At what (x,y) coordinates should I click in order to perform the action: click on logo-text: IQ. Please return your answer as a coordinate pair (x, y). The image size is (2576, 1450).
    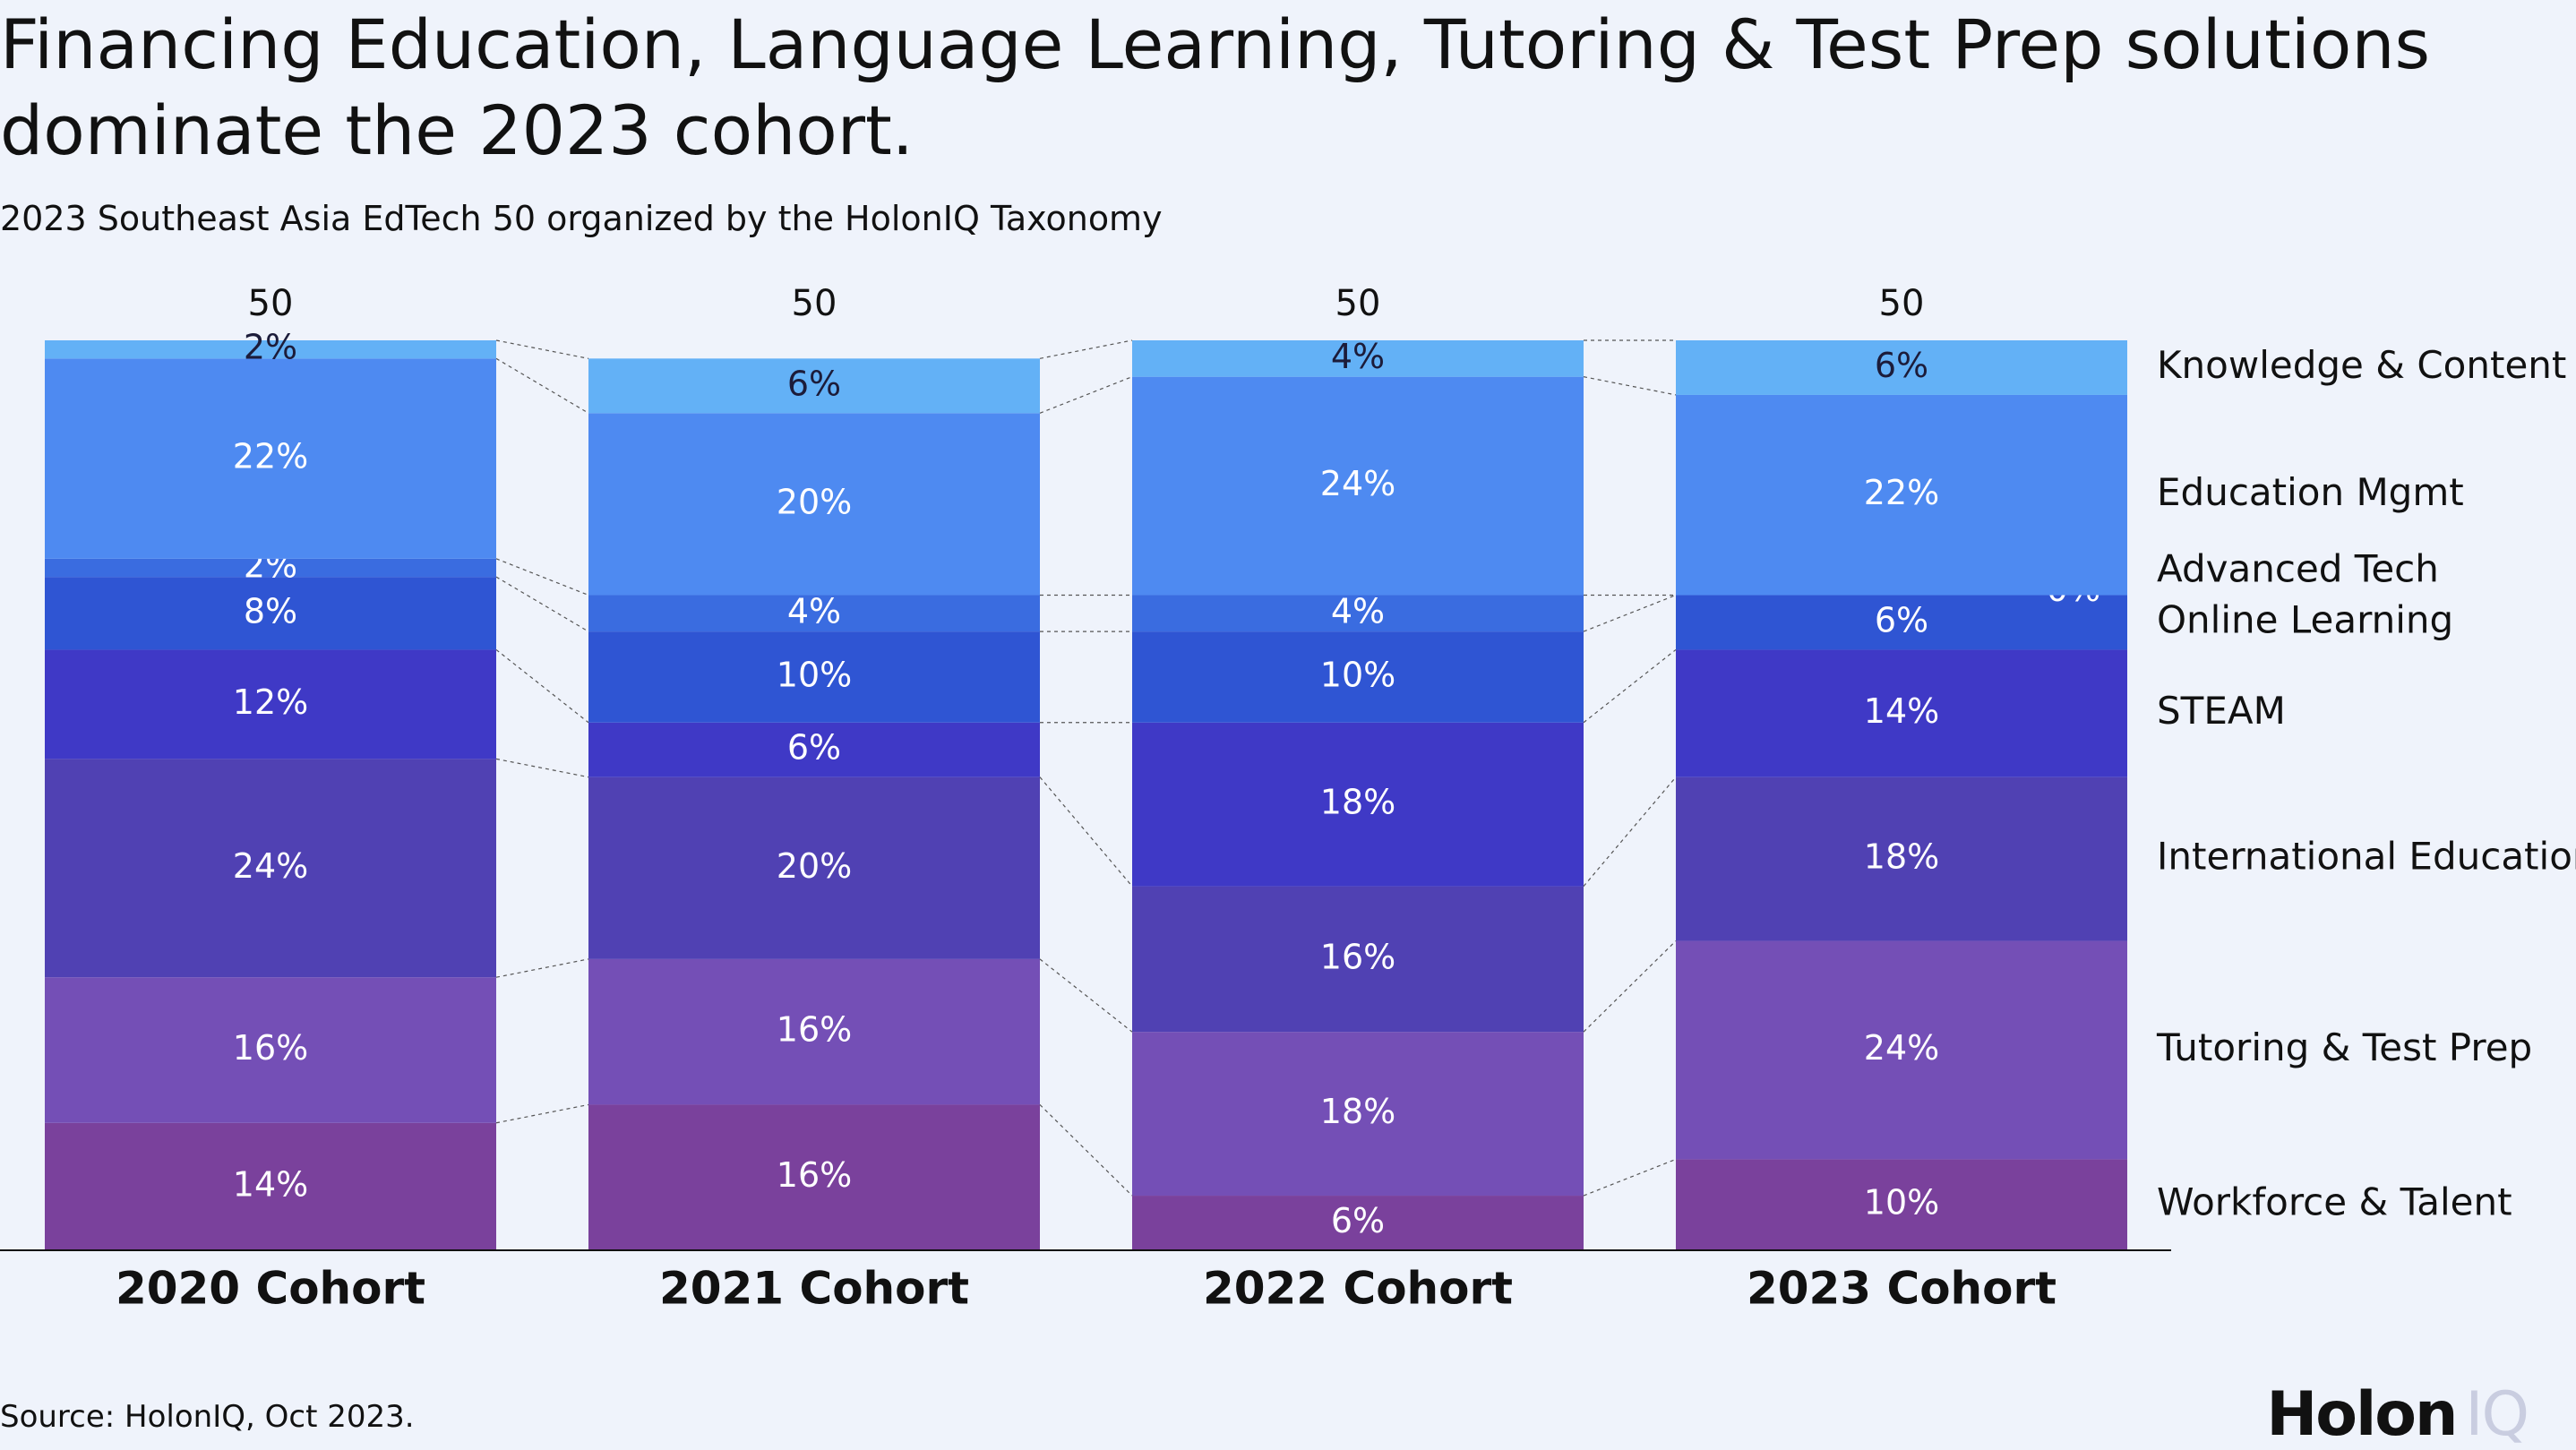
    Looking at the image, I should click on (2497, 1414).